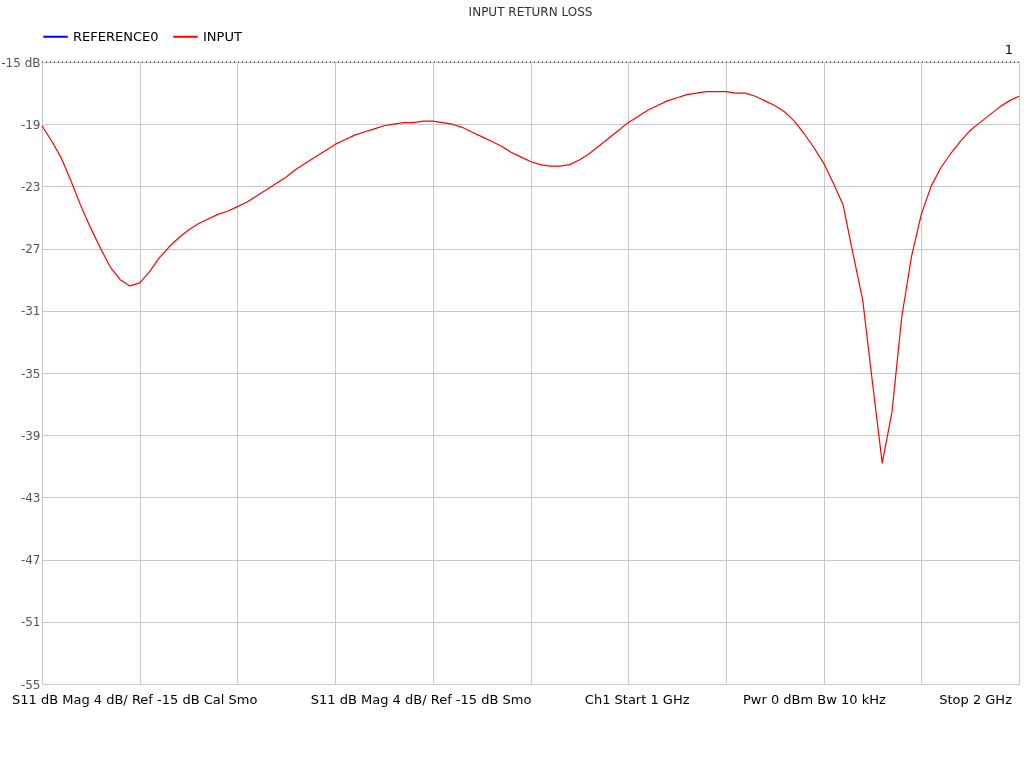  What do you see at coordinates (116, 36) in the screenshot?
I see `legend-label: REFERENCE0` at bounding box center [116, 36].